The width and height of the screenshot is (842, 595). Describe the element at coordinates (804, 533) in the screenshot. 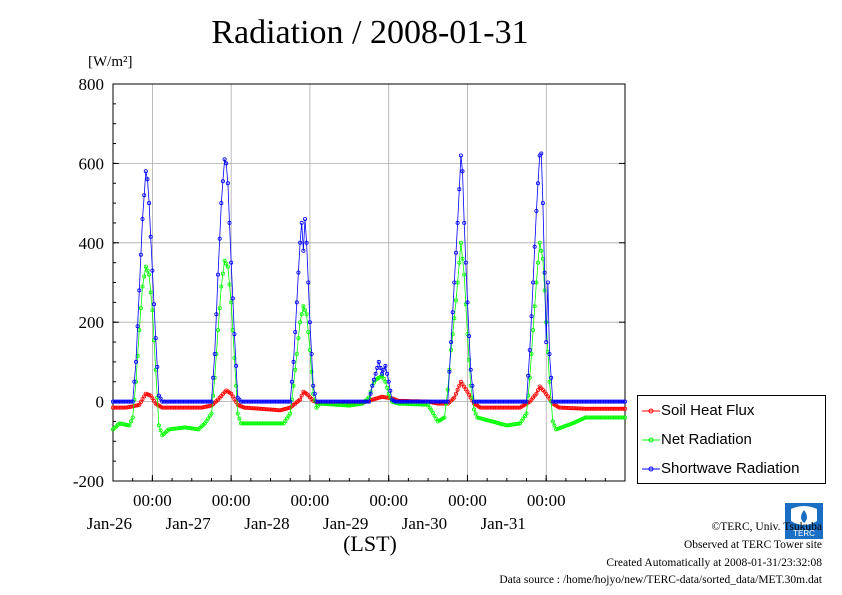

I see `logo-text: TERC` at that location.